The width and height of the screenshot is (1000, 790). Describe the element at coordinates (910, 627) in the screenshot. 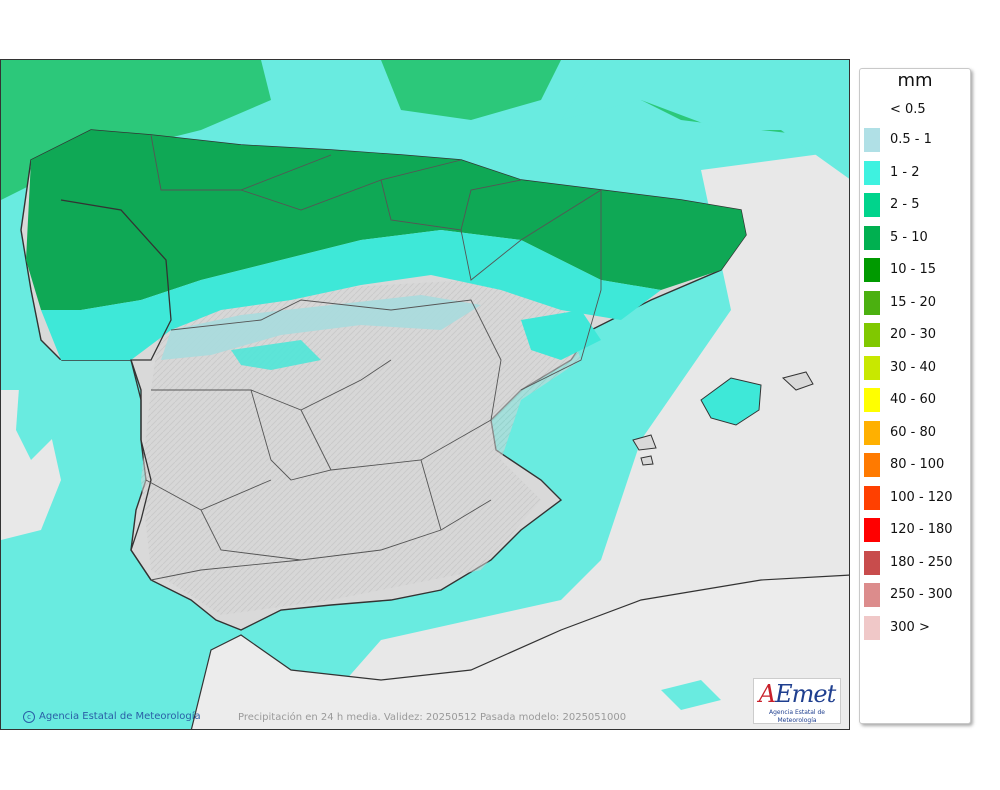

I see `legend-label: 300 >` at that location.